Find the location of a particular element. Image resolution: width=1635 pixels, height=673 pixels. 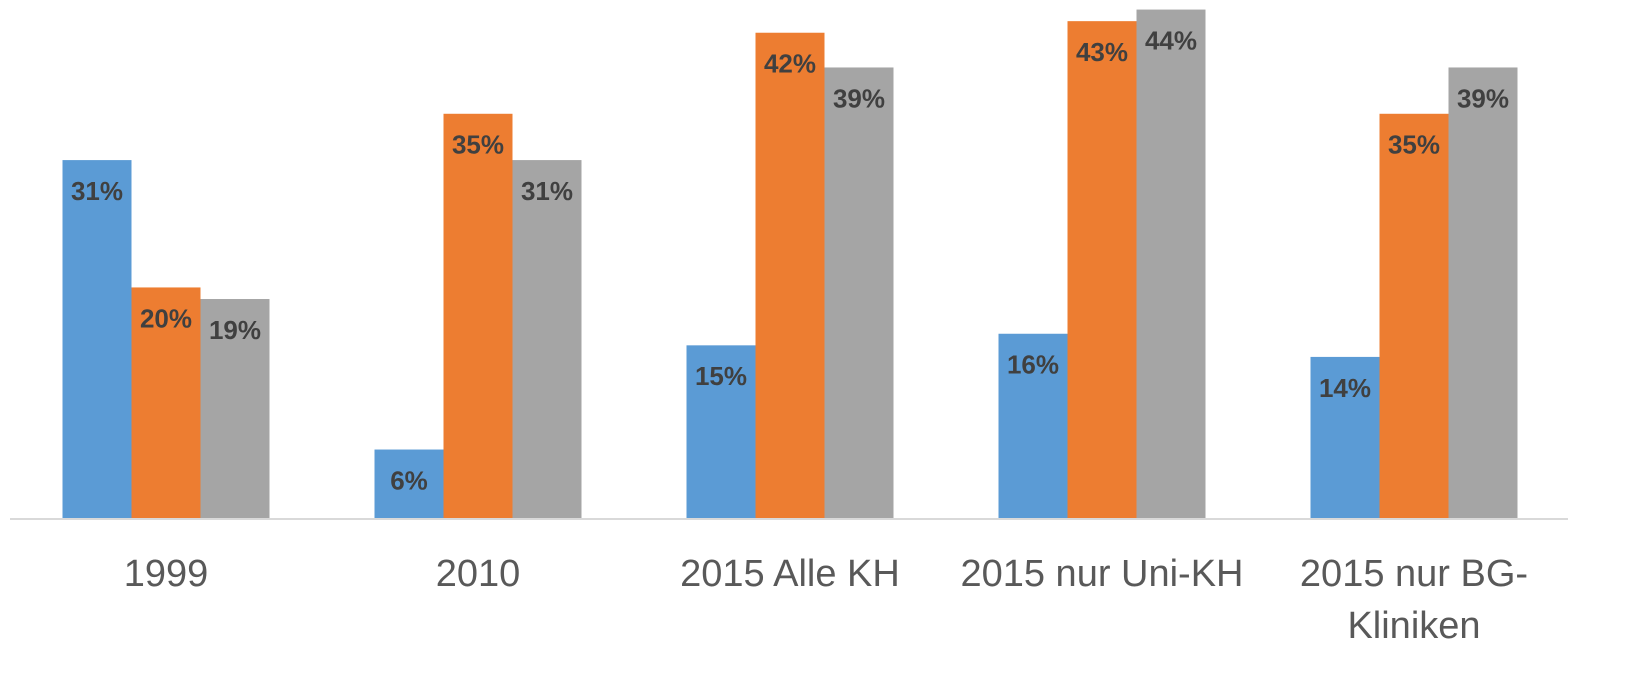

data-label: 15% is located at coordinates (721, 376).